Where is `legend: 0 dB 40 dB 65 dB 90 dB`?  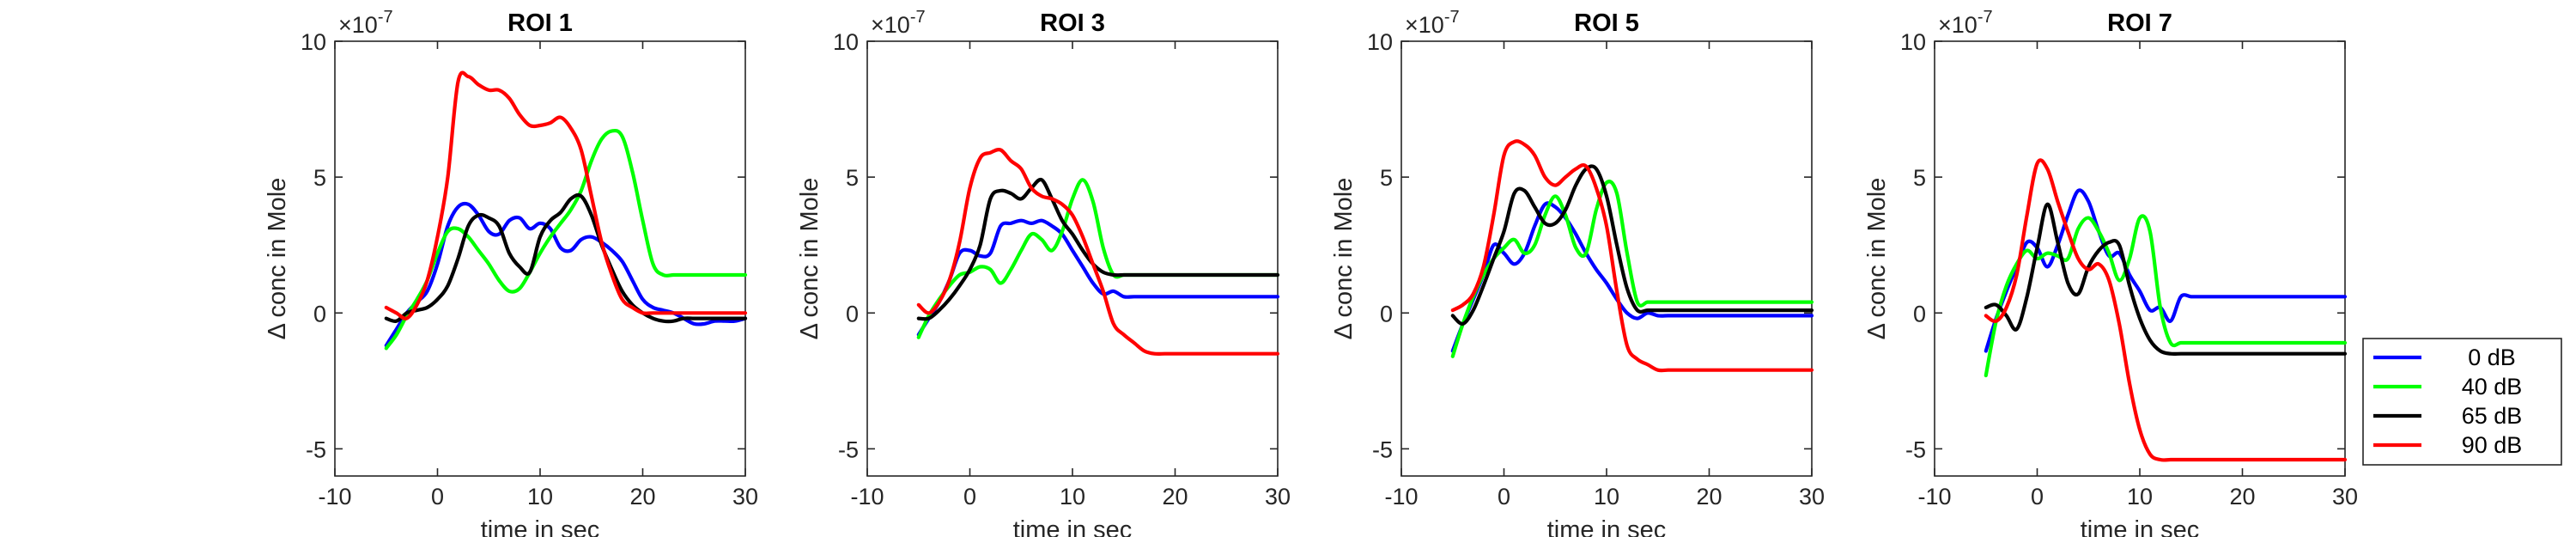
legend: 0 dB 40 dB 65 dB 90 dB is located at coordinates (2462, 402).